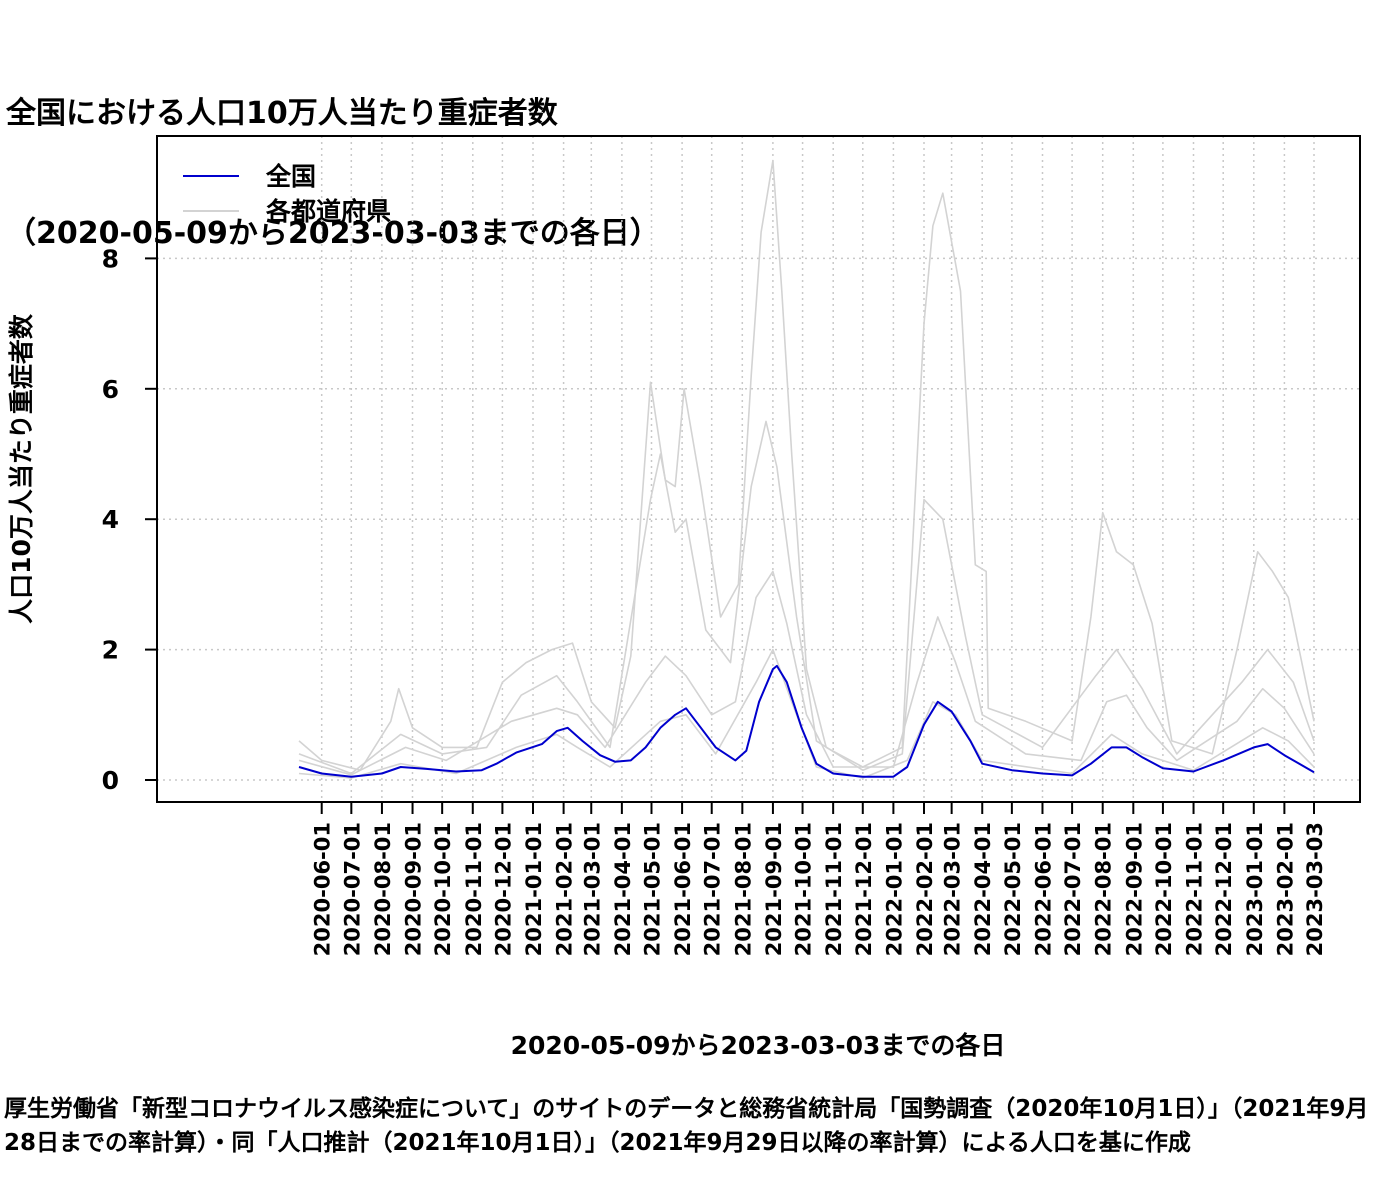 The width and height of the screenshot is (1400, 1200). I want to click on y-tick-label: 6, so click(110, 389).